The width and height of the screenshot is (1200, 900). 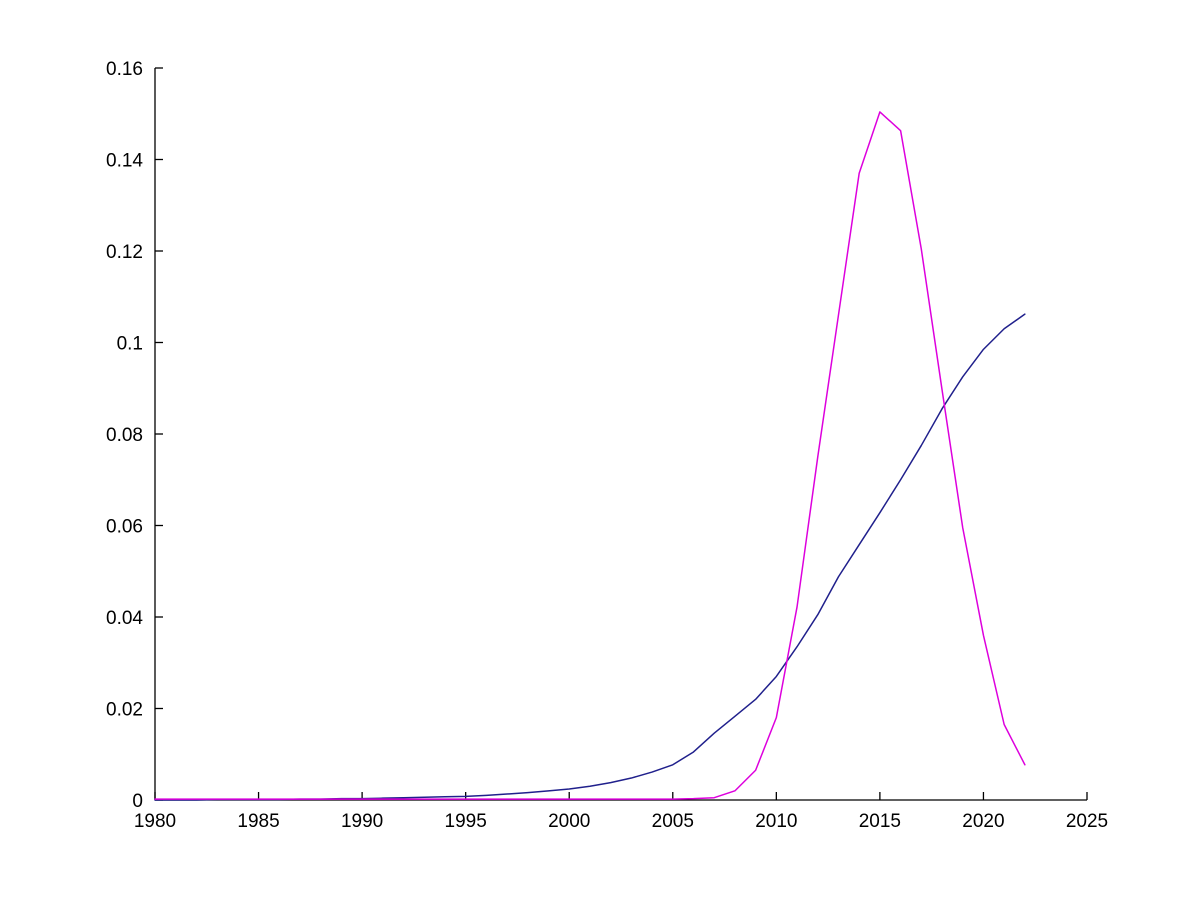 What do you see at coordinates (137, 801) in the screenshot?
I see `y-tick-label: 0` at bounding box center [137, 801].